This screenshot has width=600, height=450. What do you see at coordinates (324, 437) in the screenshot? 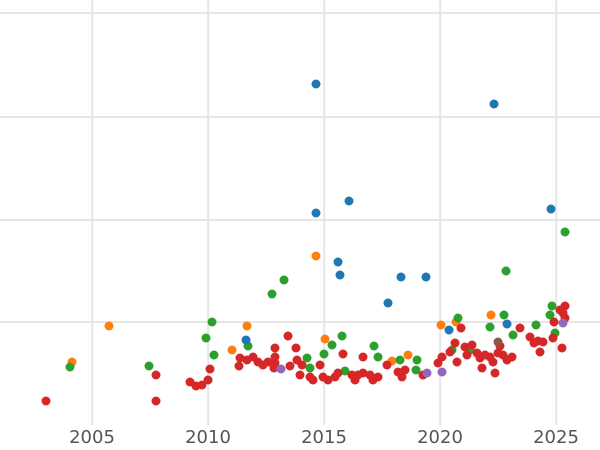
I see `x-axis-tick-label: 2015` at bounding box center [324, 437].